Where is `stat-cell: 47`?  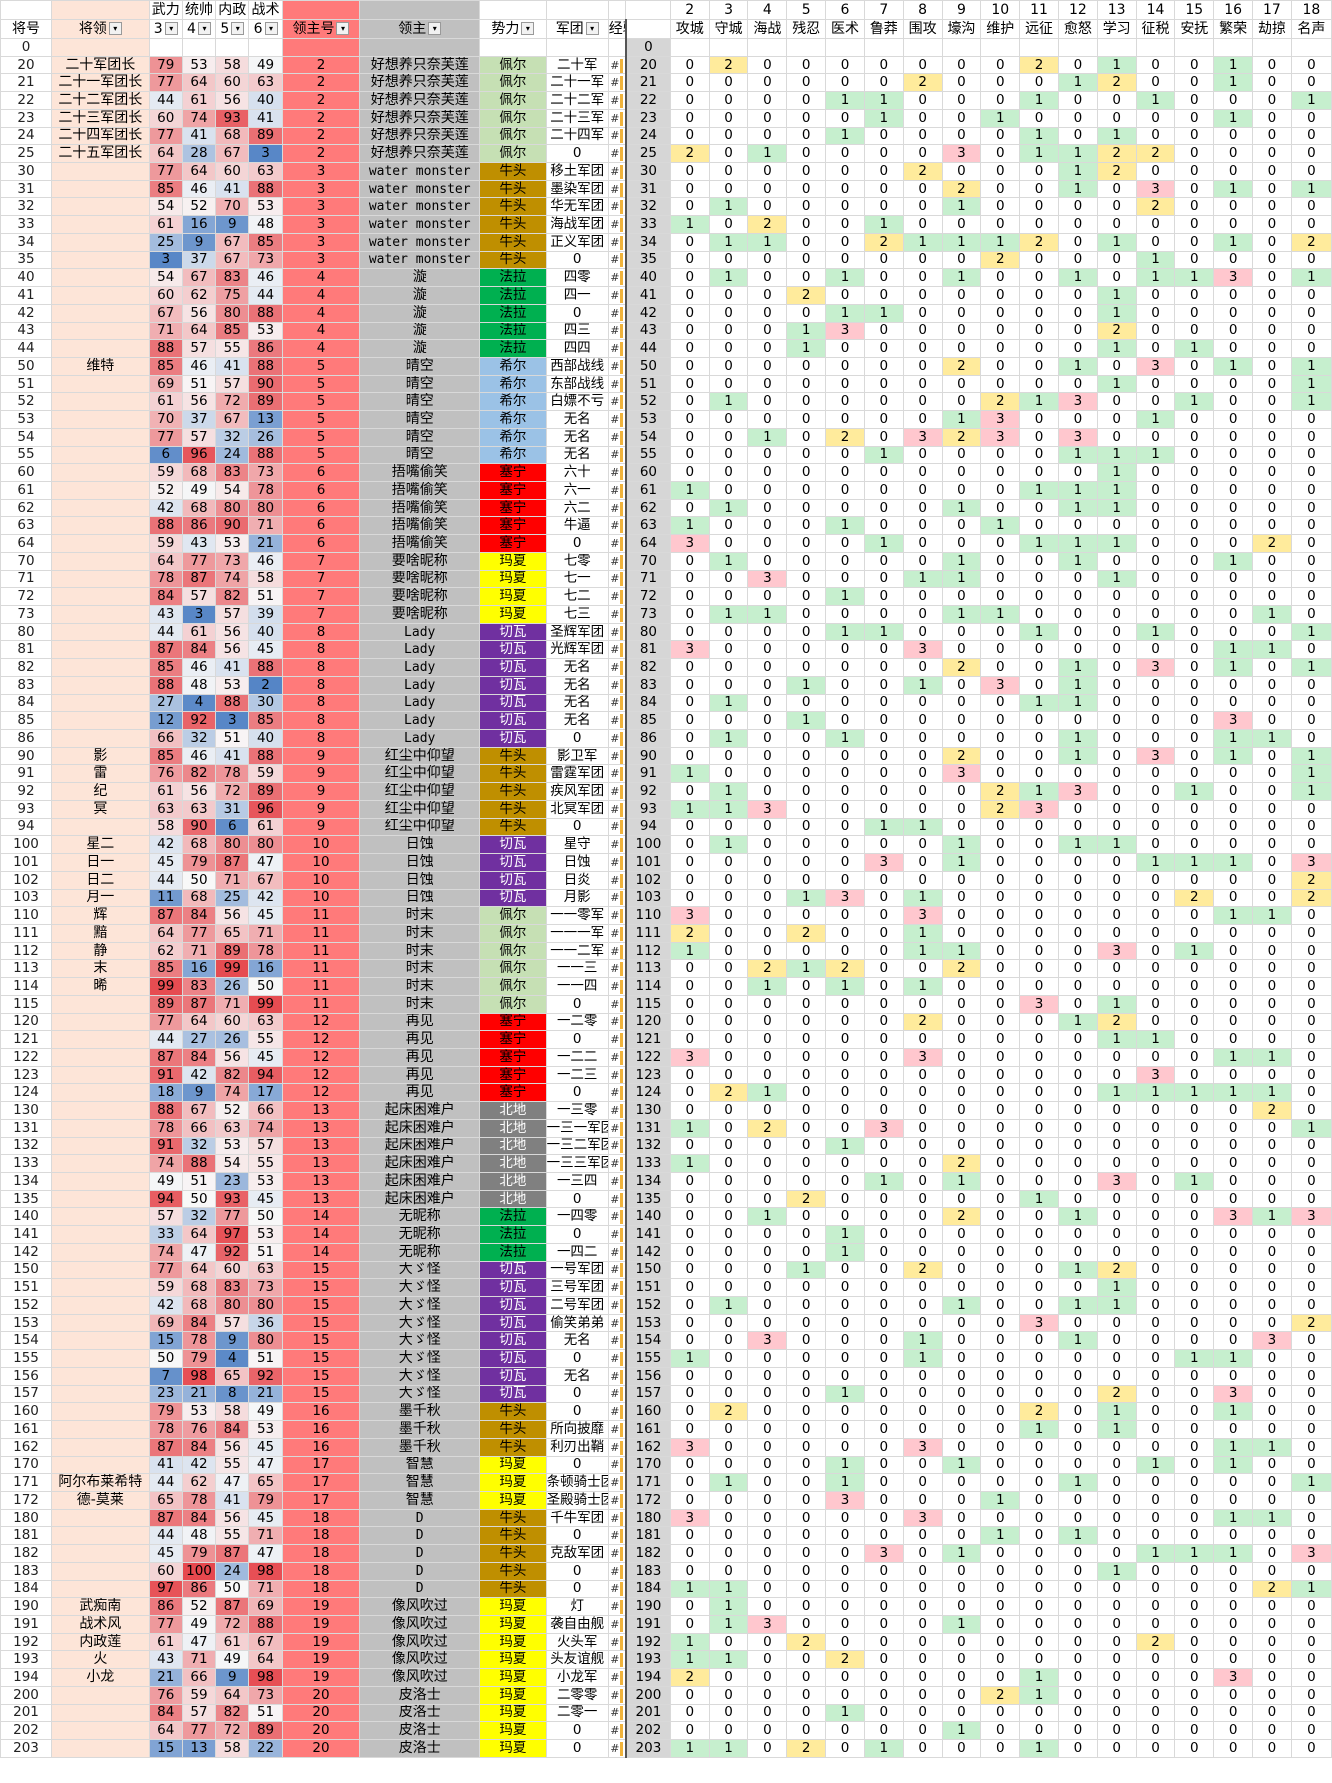 stat-cell: 47 is located at coordinates (199, 1252).